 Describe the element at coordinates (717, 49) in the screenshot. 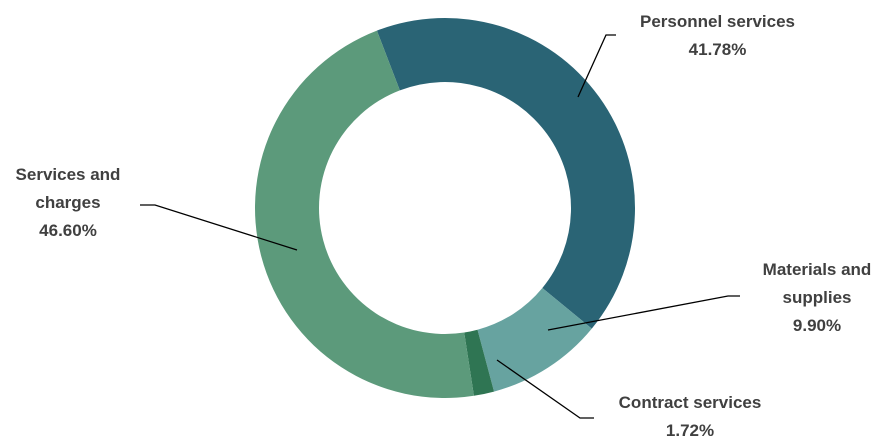

I see `value-label: 41.78%` at that location.